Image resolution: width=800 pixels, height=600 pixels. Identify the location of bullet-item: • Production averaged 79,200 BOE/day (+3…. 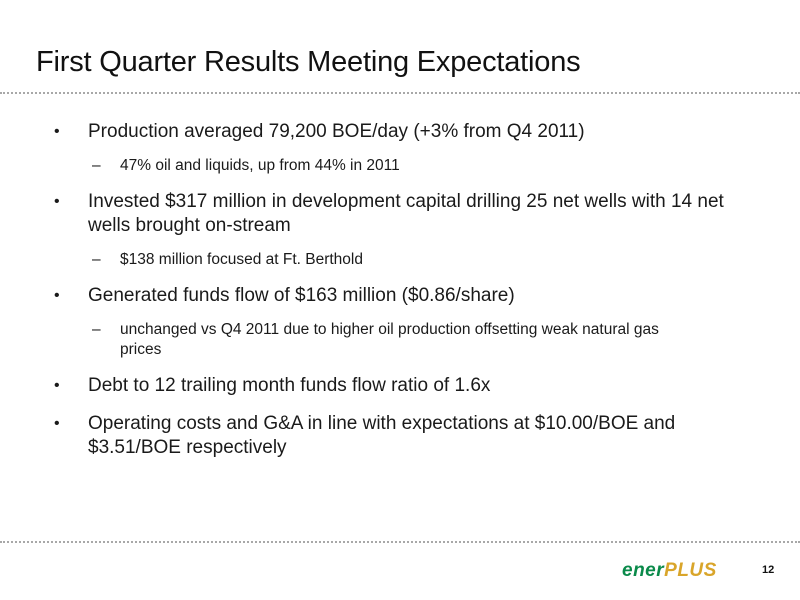
(392, 132).